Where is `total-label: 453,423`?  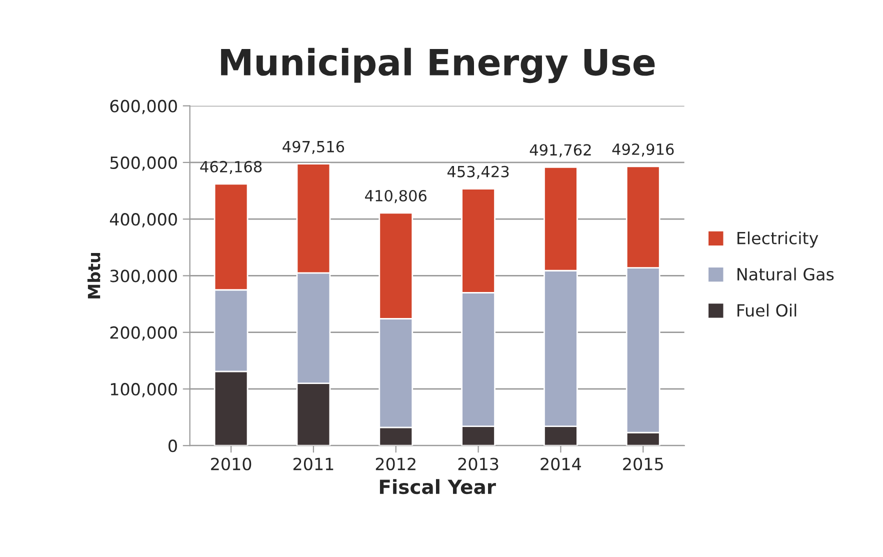
total-label: 453,423 is located at coordinates (478, 172).